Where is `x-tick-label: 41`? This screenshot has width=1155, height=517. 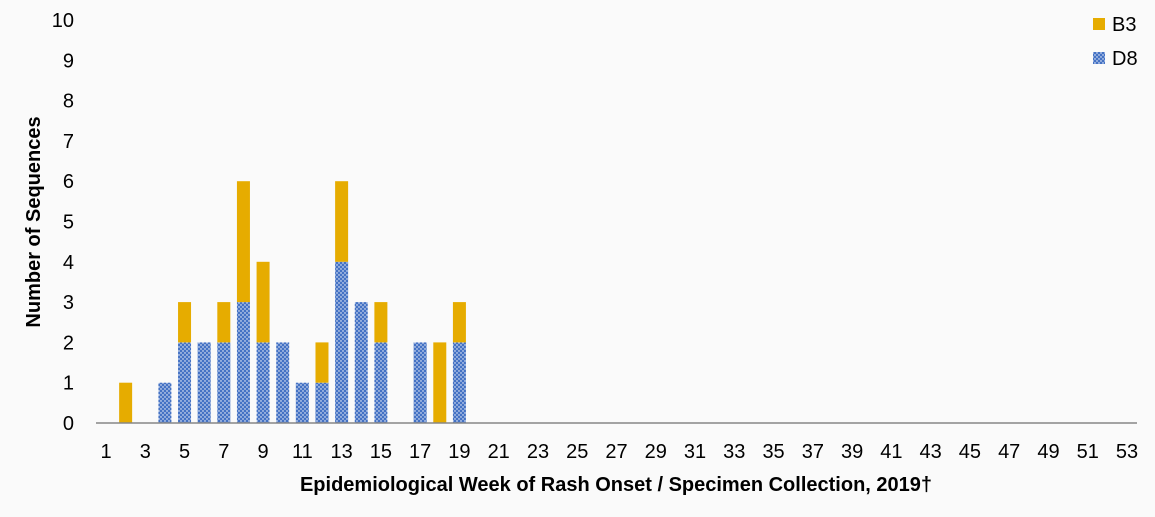
x-tick-label: 41 is located at coordinates (891, 452).